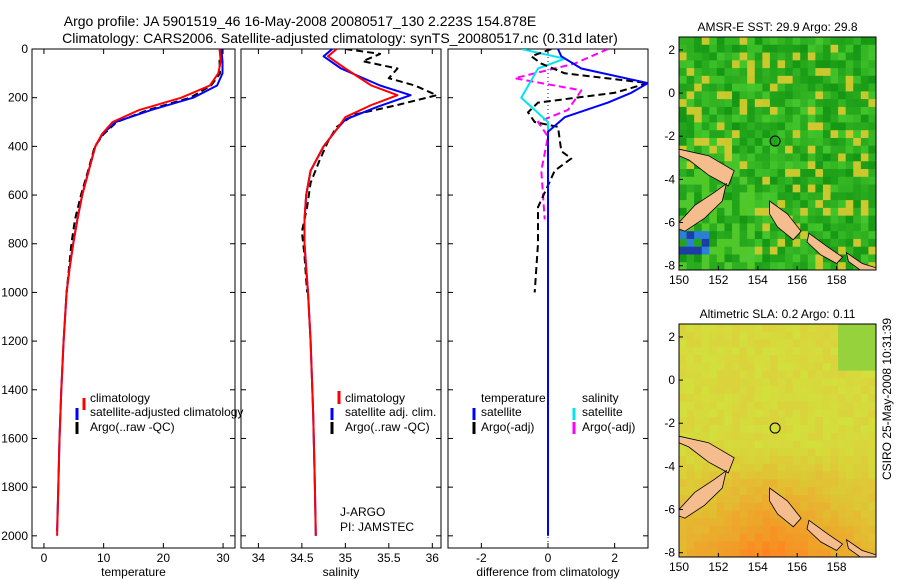 The image size is (900, 580). Describe the element at coordinates (513, 398) in the screenshot. I see `legend-label: temperature` at that location.